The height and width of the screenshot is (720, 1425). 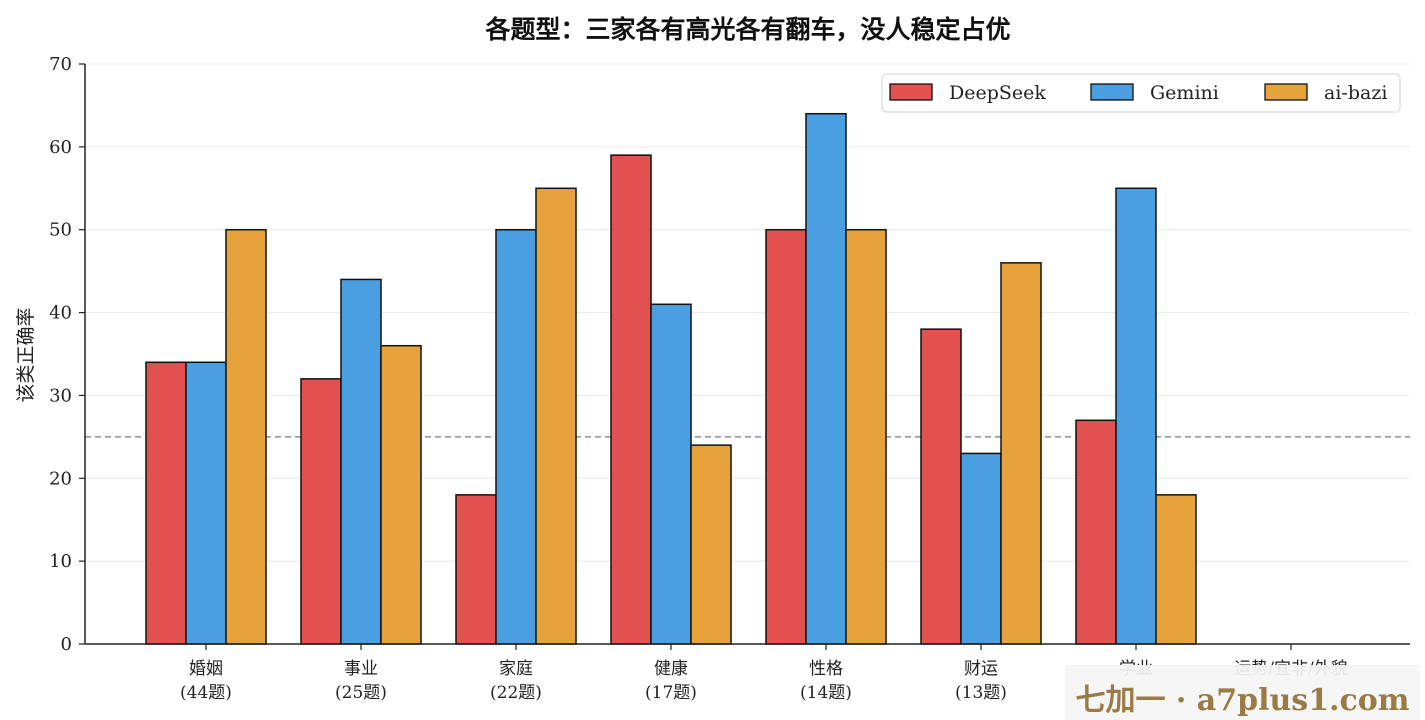 What do you see at coordinates (1355, 93) in the screenshot?
I see `legend-label: ai-bazi` at bounding box center [1355, 93].